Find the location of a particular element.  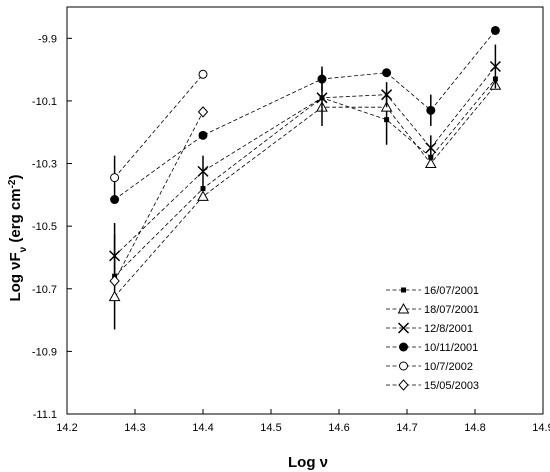

x-tick-label: 14.9 is located at coordinates (541, 428).